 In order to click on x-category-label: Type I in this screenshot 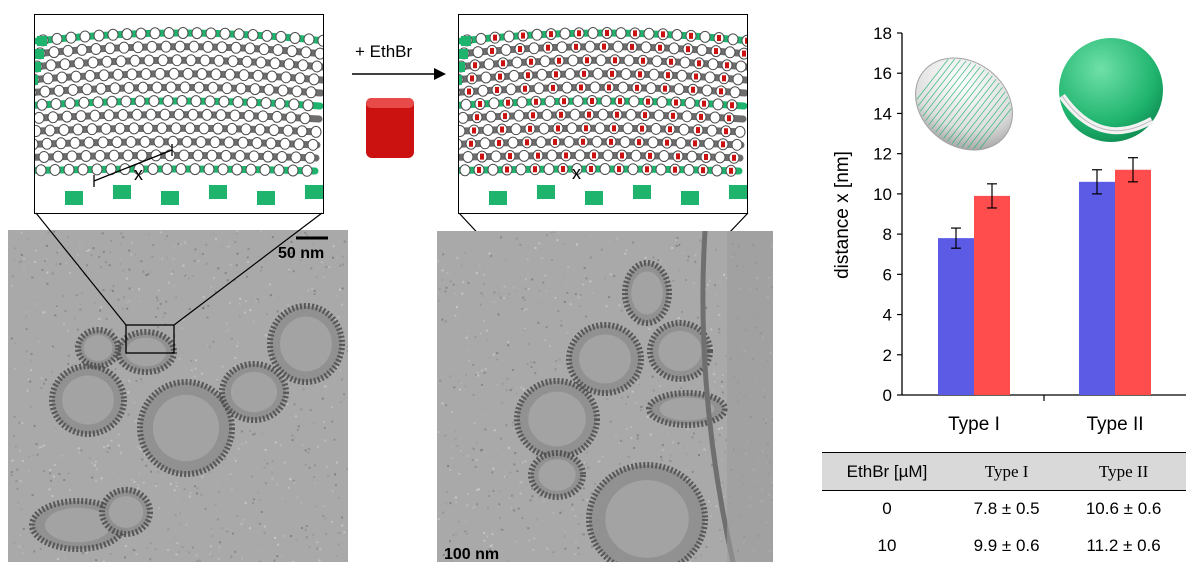, I will do `click(974, 424)`.